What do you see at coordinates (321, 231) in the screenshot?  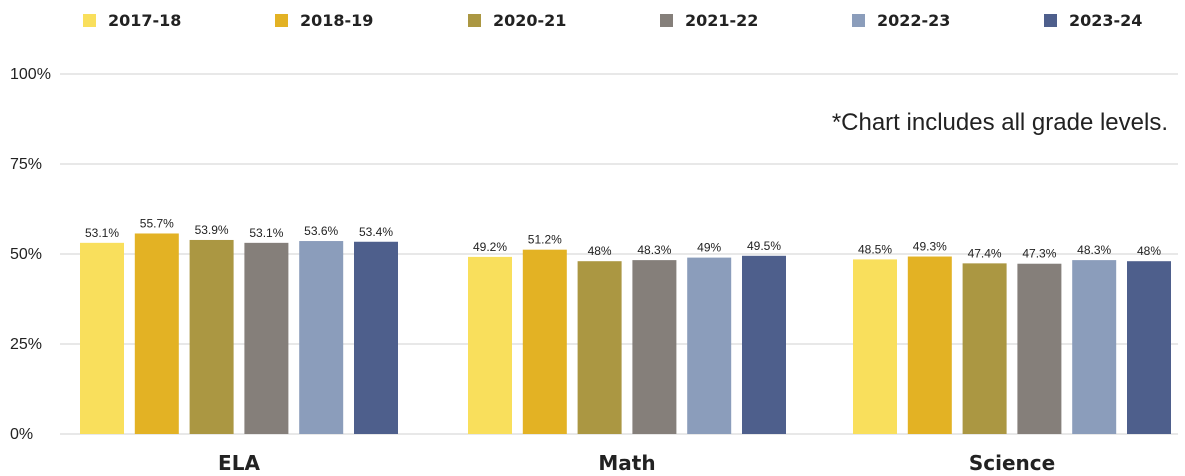 I see `data-label: 53.6%` at bounding box center [321, 231].